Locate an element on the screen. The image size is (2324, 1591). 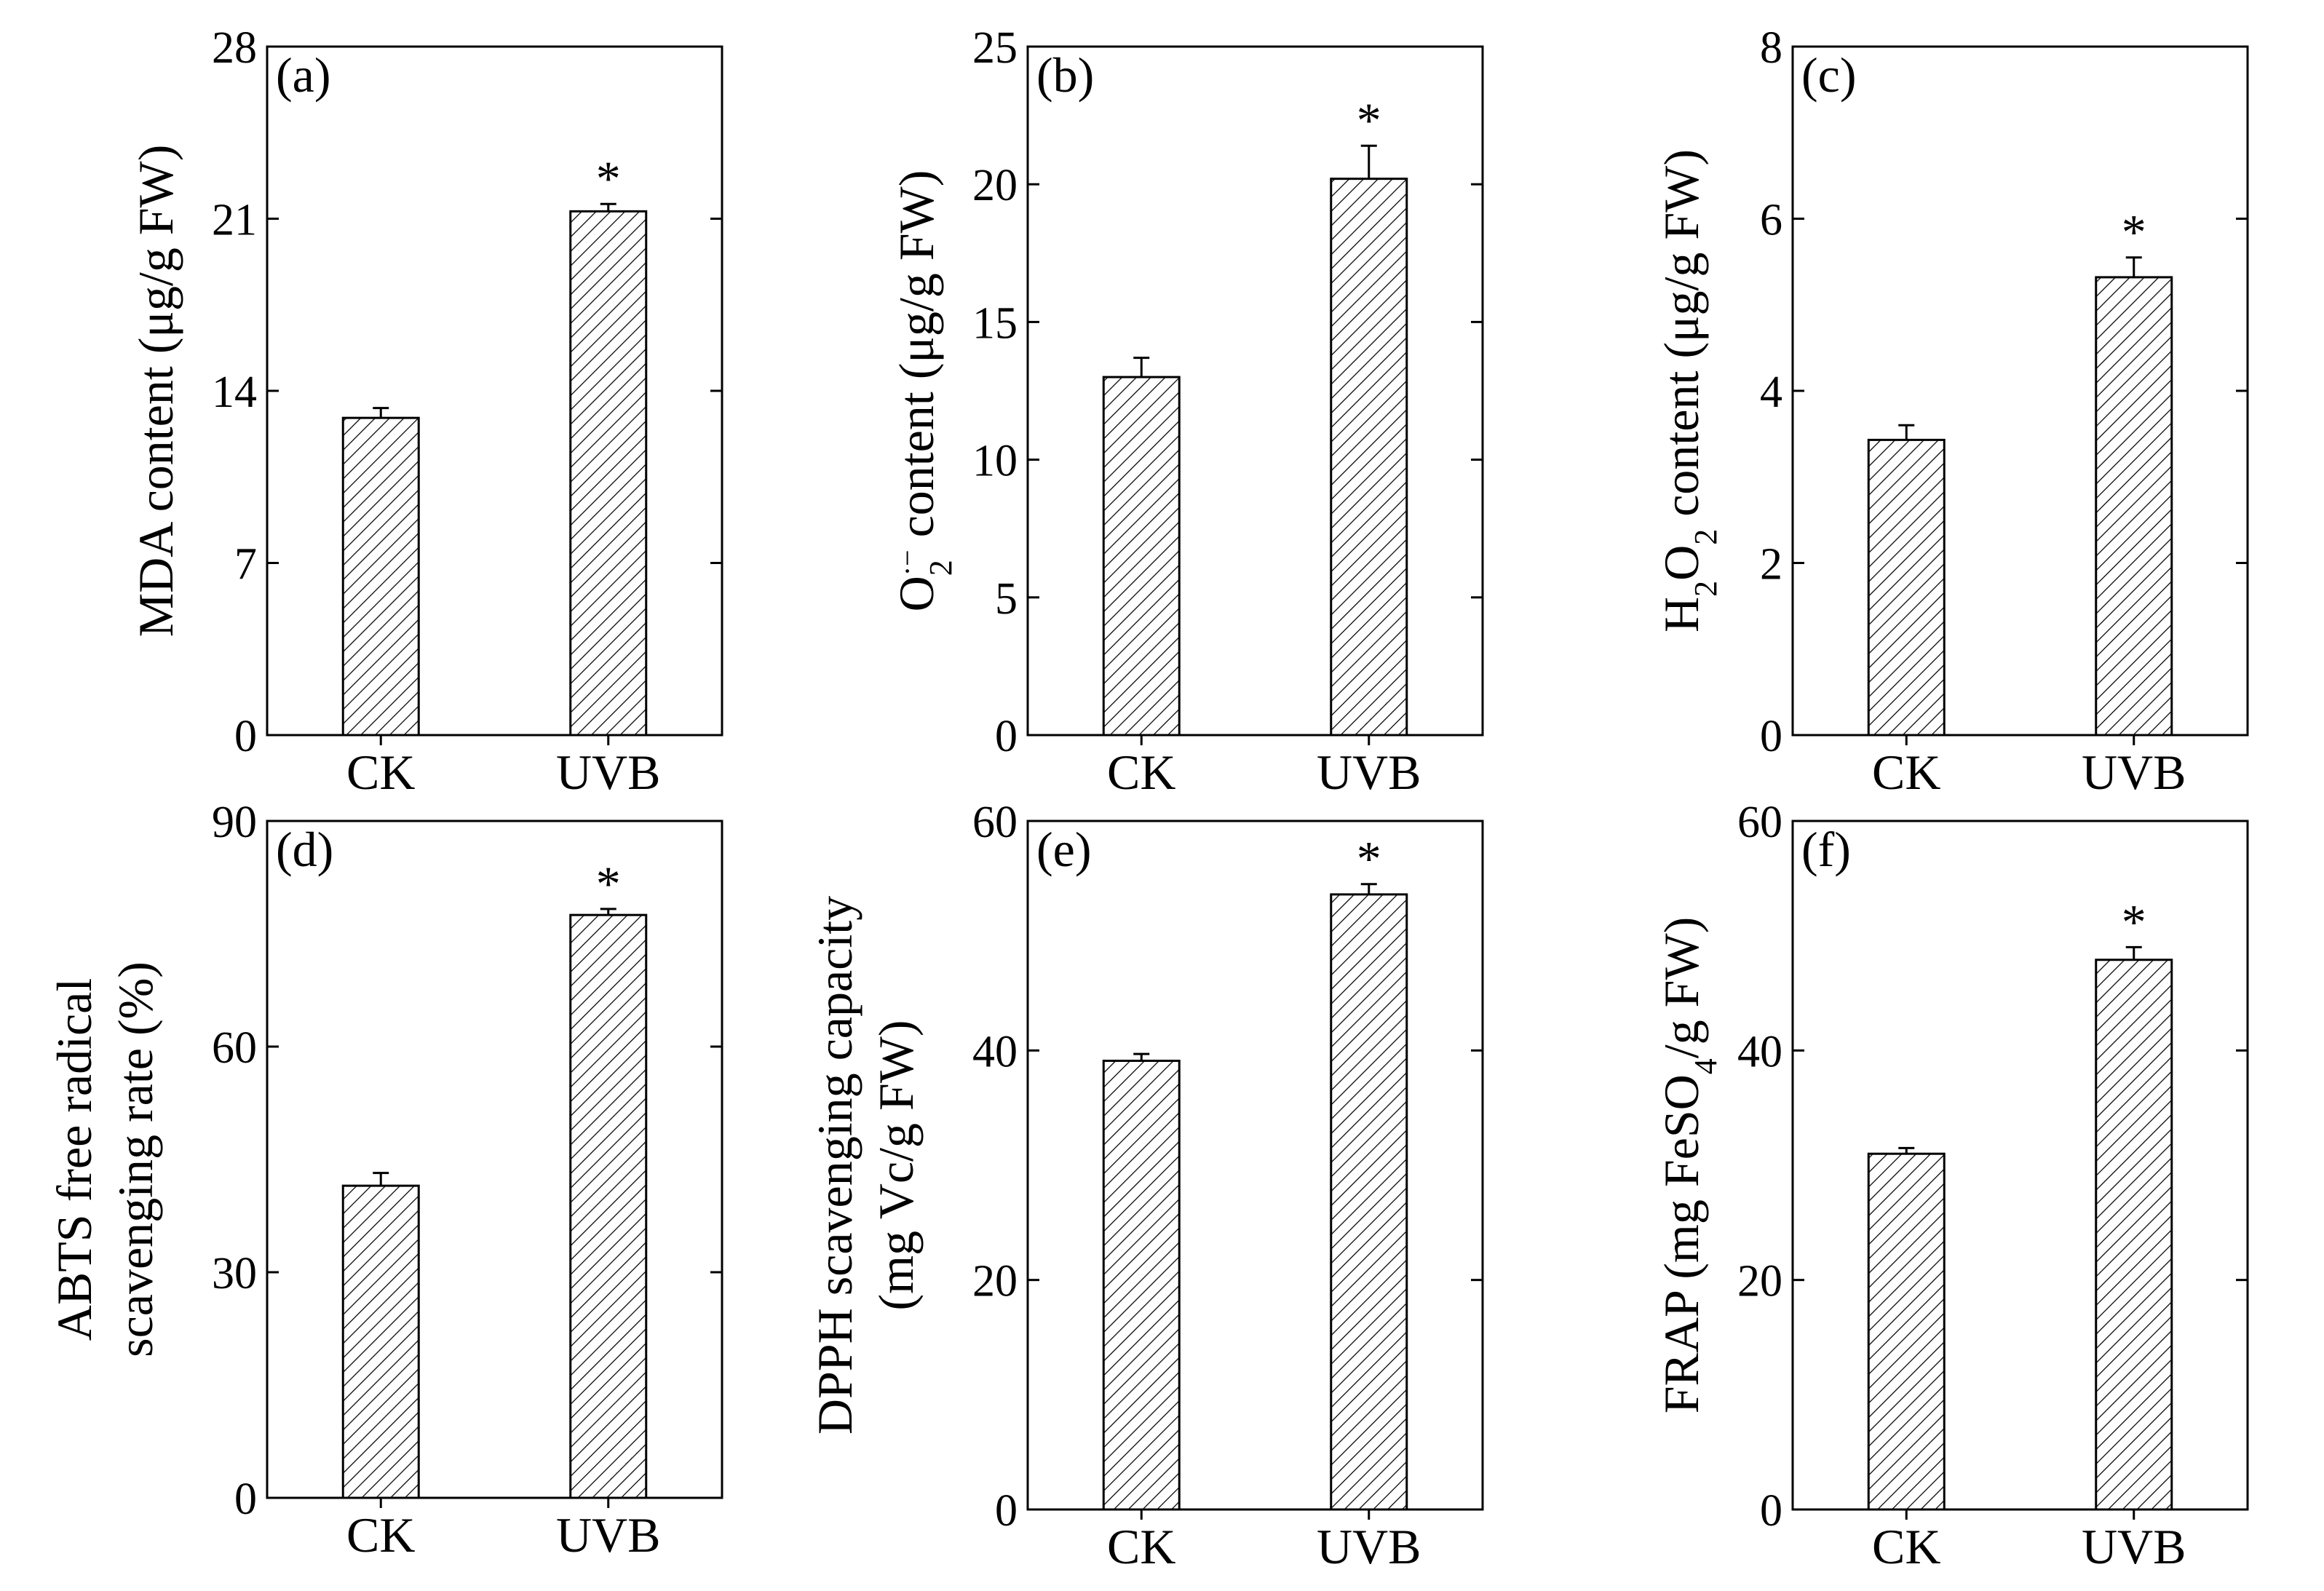
panel-label: (b) is located at coordinates (1065, 75).